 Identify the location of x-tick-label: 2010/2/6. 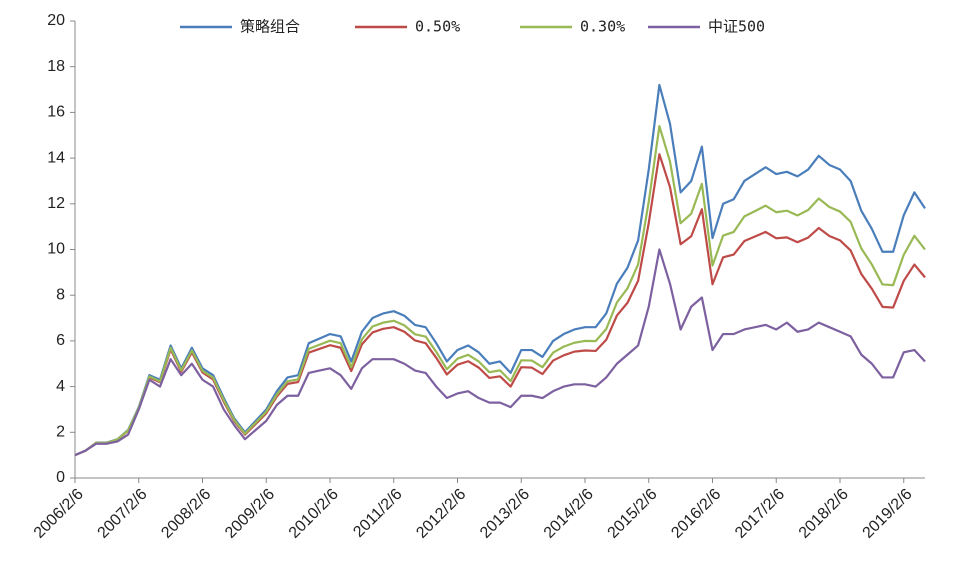
(314, 514).